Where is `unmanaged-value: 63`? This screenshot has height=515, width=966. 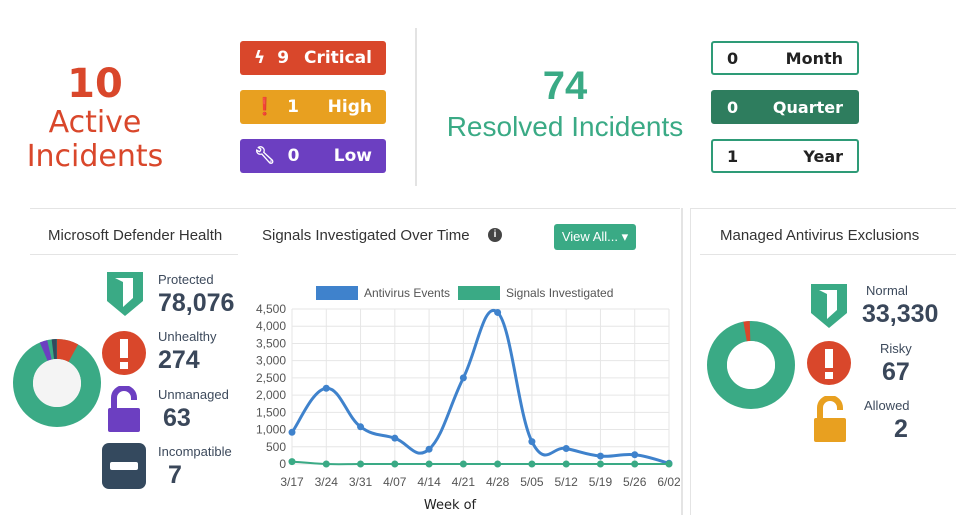
unmanaged-value: 63 is located at coordinates (177, 418).